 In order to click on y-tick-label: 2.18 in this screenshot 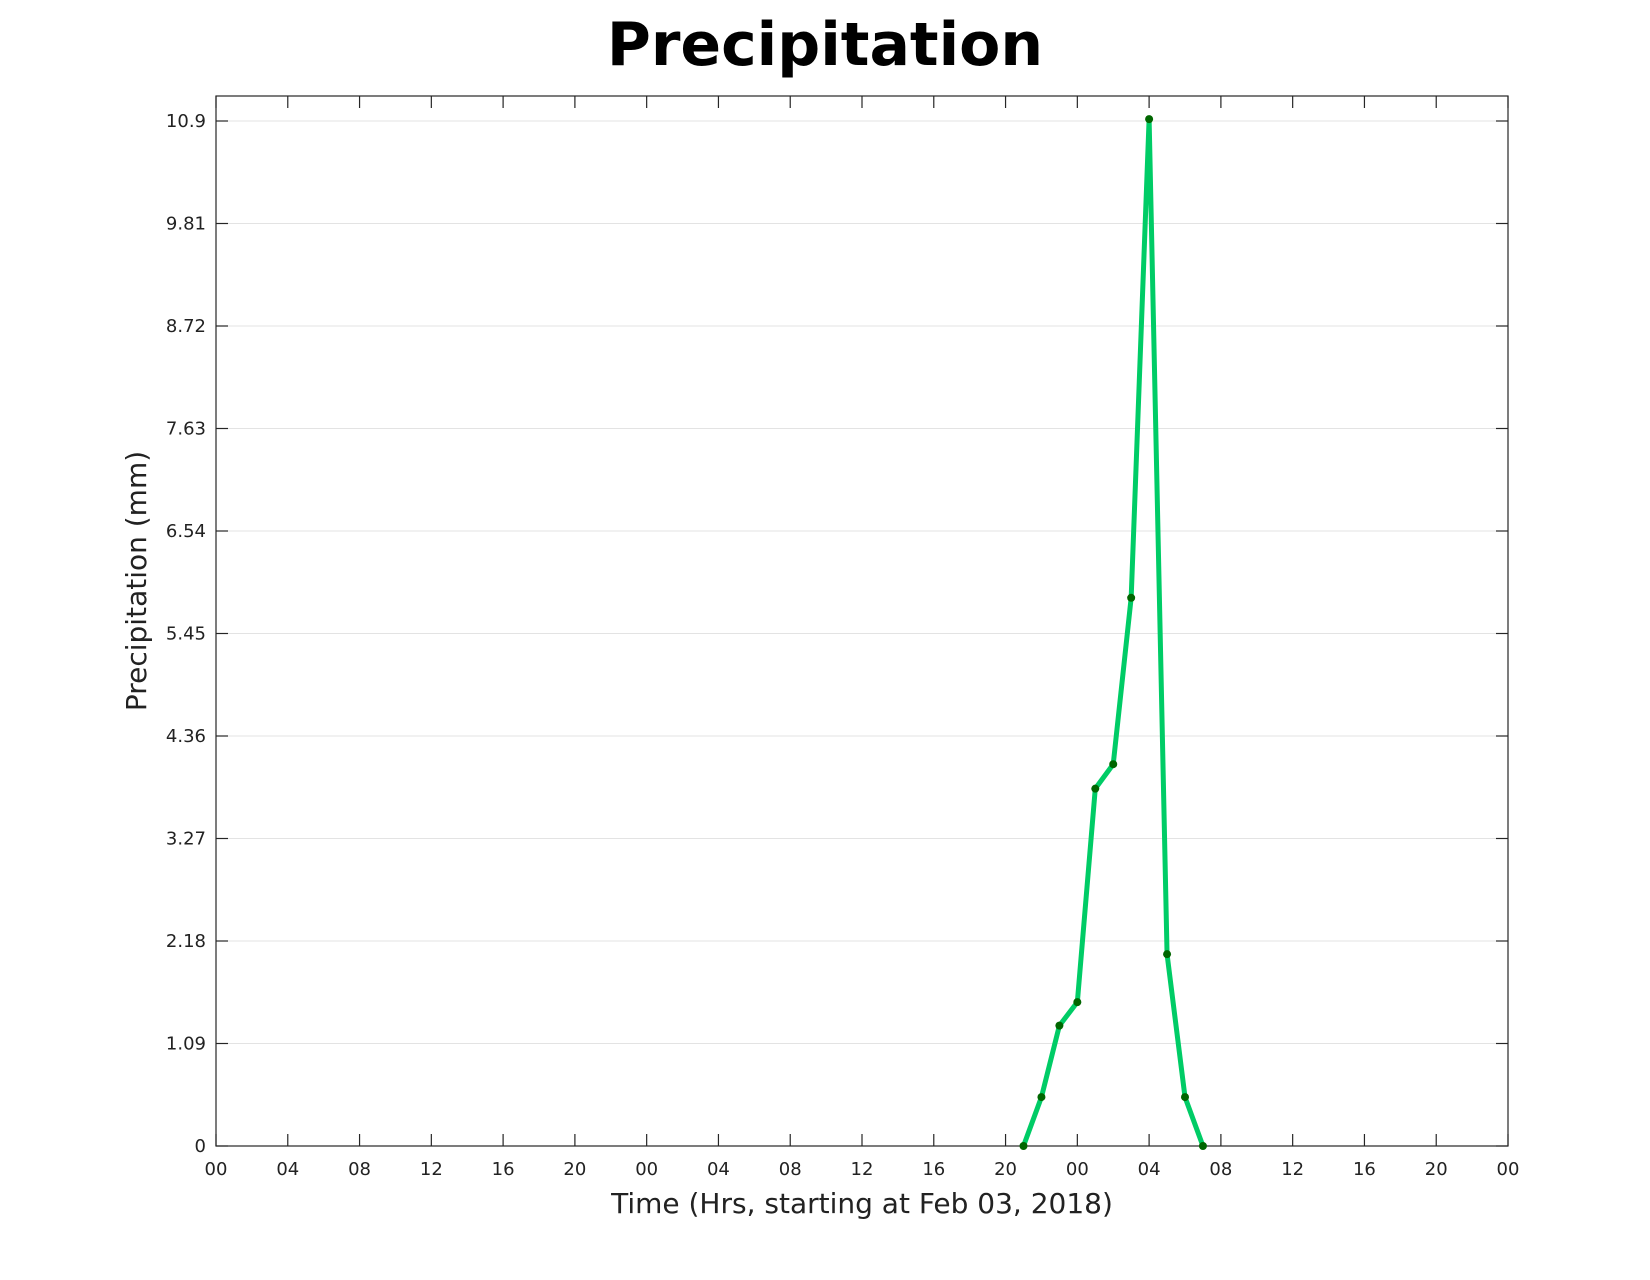, I will do `click(186, 941)`.